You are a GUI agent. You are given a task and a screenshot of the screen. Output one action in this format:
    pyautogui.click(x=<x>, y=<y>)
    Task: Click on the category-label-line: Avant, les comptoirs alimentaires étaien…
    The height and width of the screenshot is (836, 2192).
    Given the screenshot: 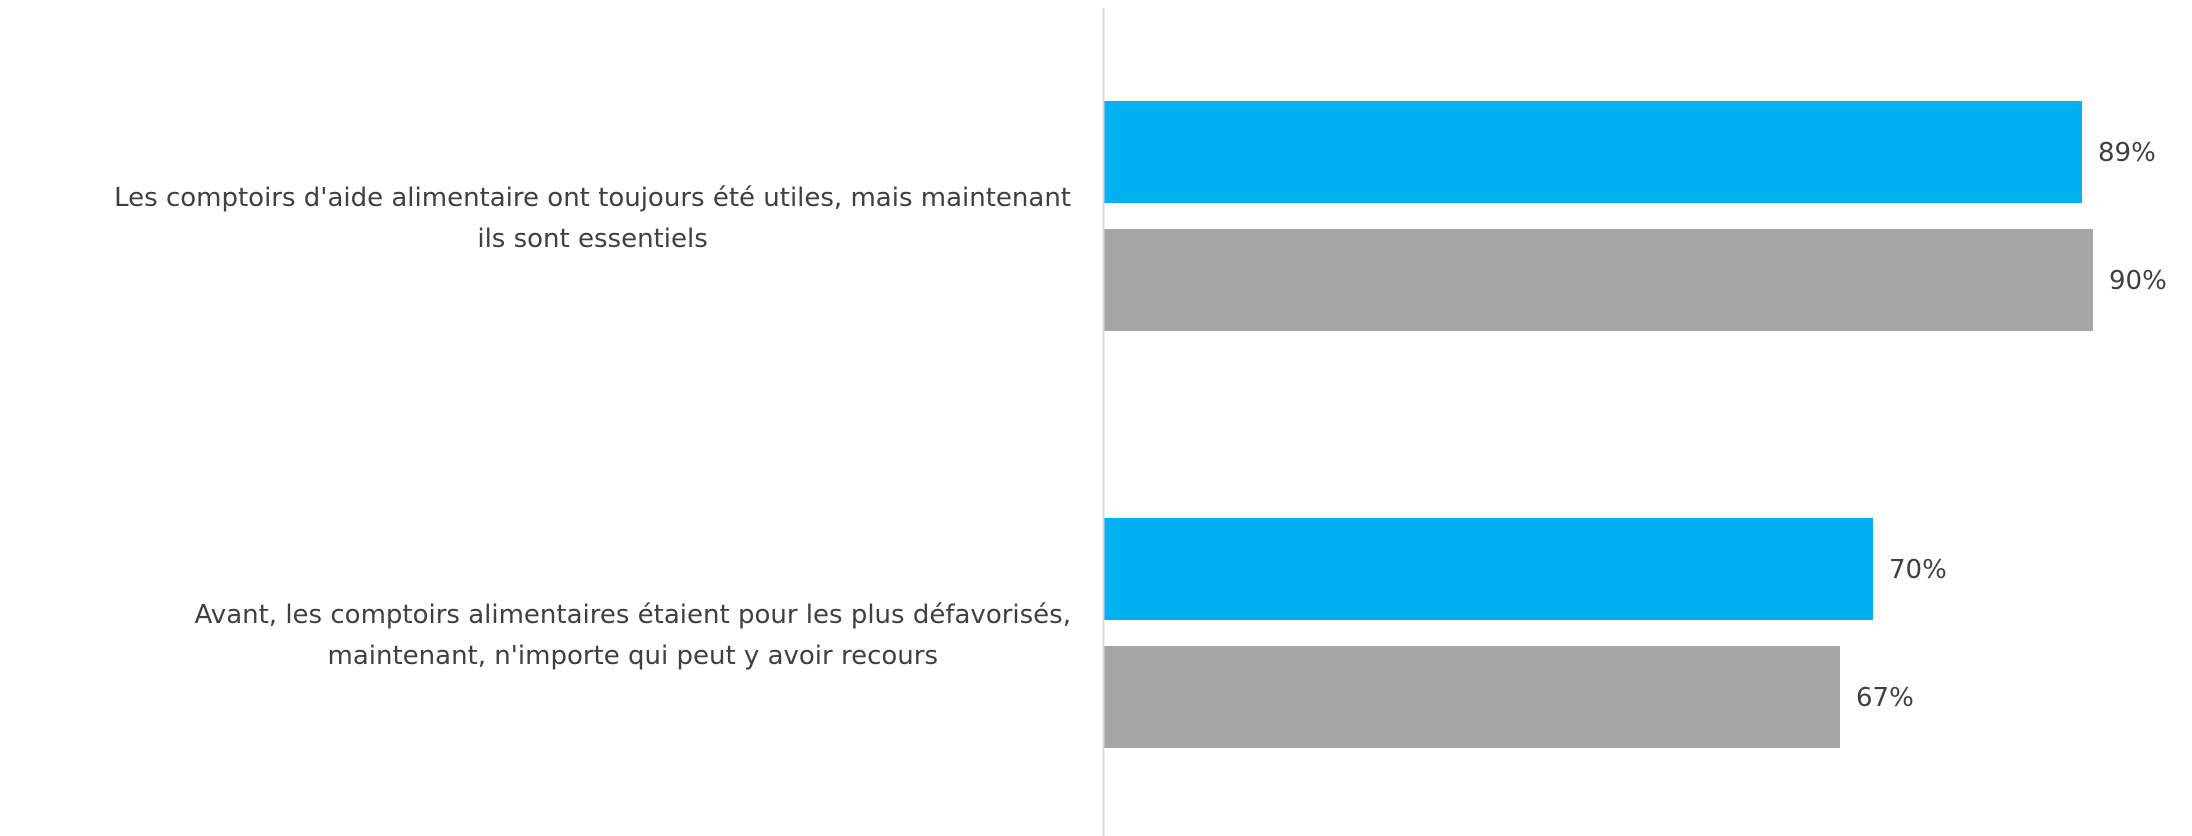 What is the action you would take?
    pyautogui.click(x=633, y=615)
    